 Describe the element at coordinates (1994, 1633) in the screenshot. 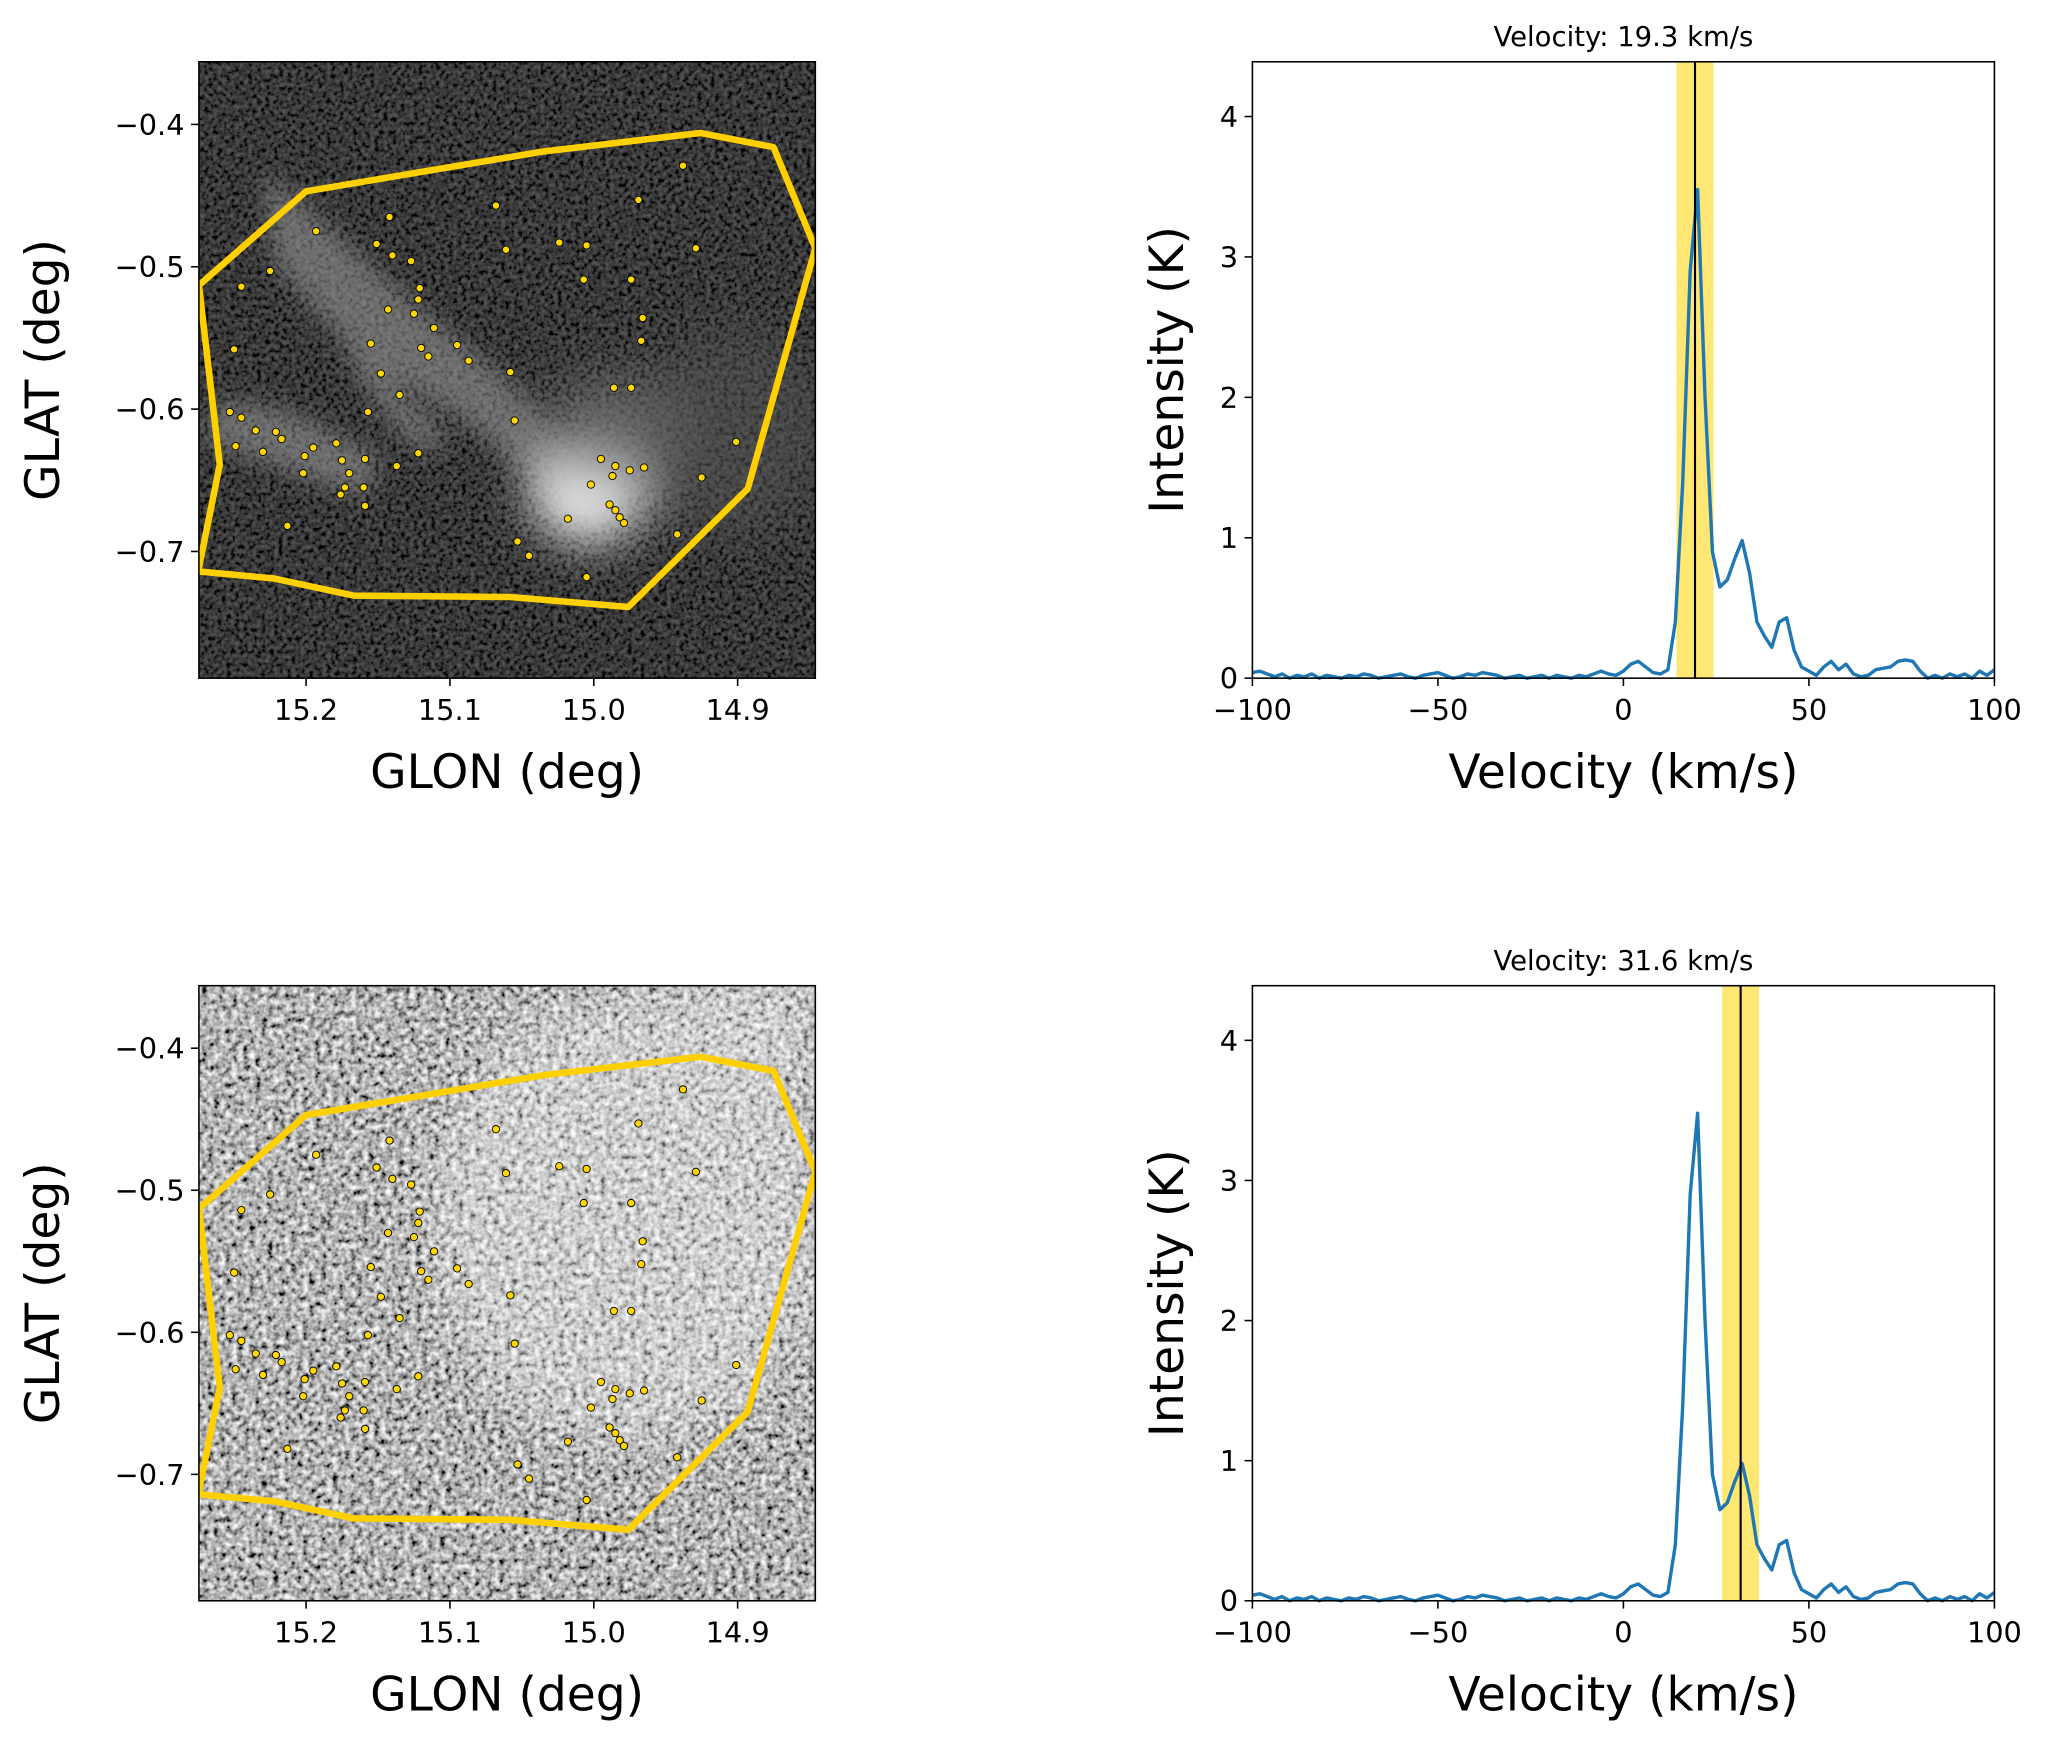

I see `x-tick-label: 100` at that location.